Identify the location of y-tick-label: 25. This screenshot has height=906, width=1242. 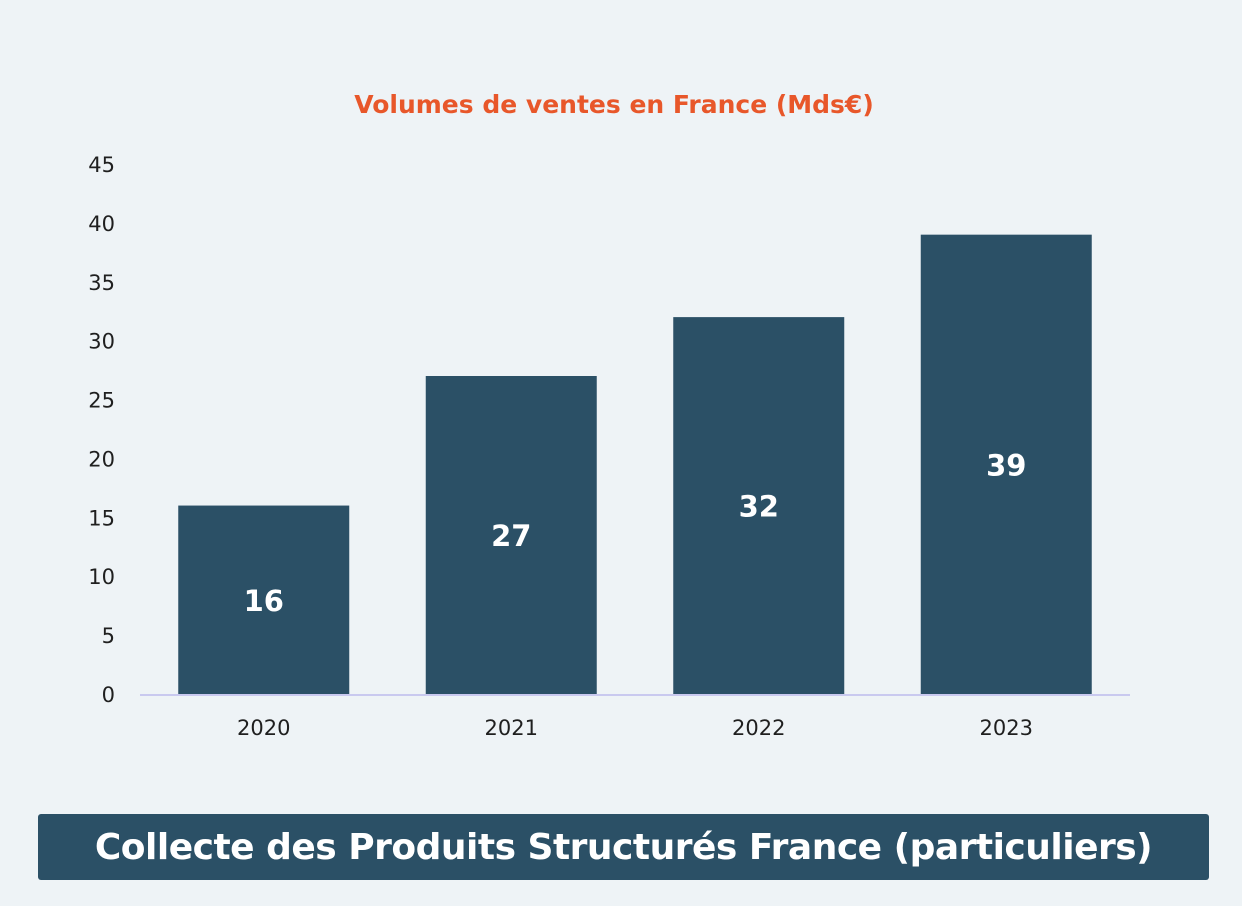
(101, 401).